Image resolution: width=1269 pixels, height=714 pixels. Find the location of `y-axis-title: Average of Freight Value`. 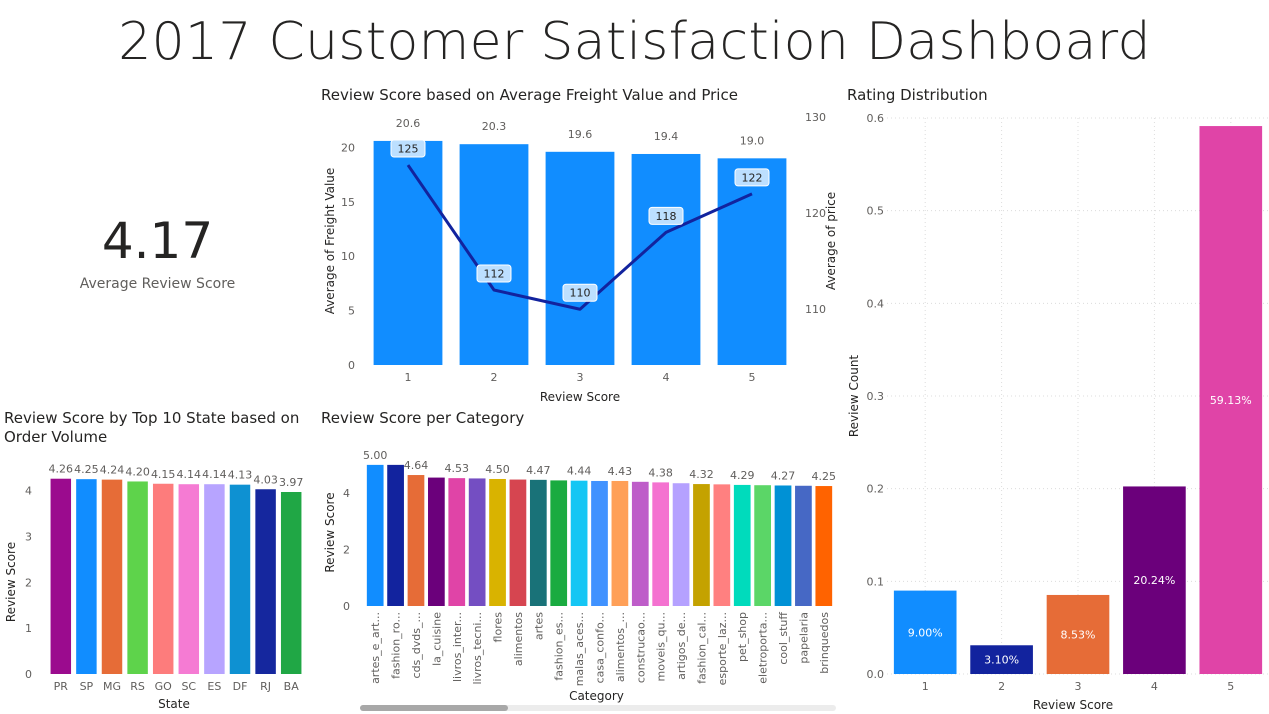

y-axis-title: Average of Freight Value is located at coordinates (330, 241).